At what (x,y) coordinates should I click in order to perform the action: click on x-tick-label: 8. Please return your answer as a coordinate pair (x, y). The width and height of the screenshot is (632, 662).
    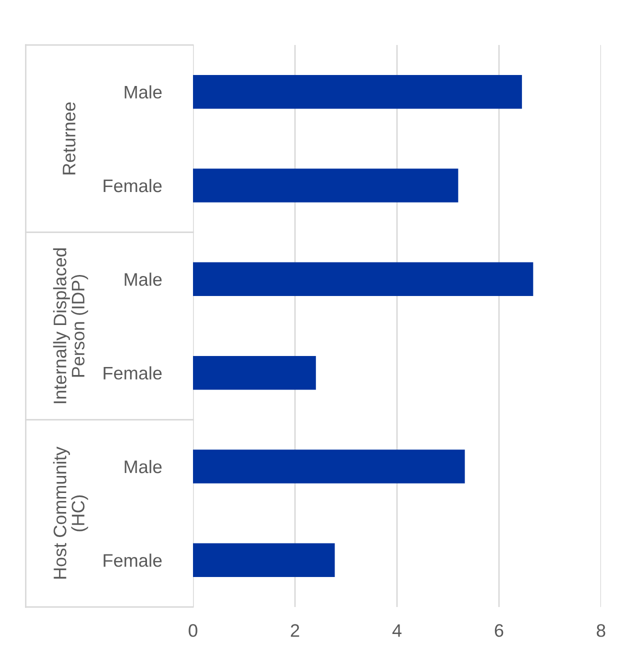
    Looking at the image, I should click on (601, 630).